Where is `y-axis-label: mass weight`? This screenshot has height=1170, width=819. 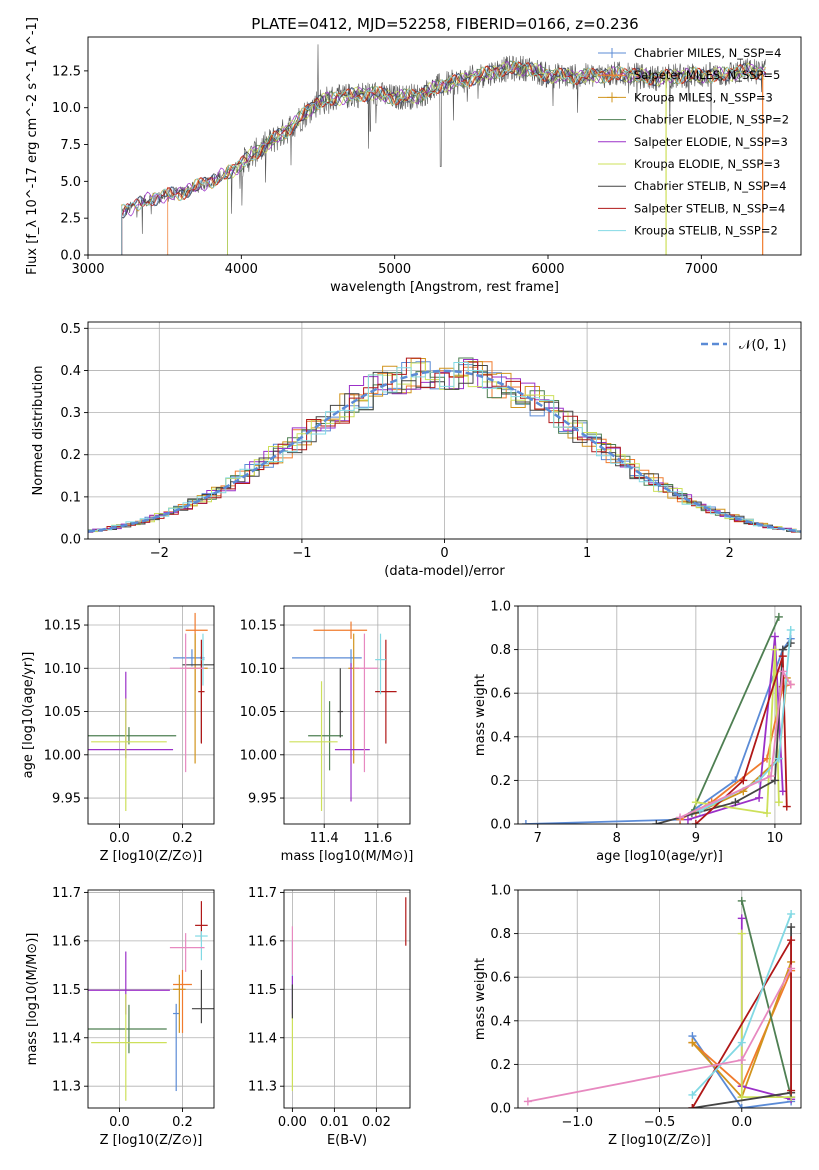 y-axis-label: mass weight is located at coordinates (480, 715).